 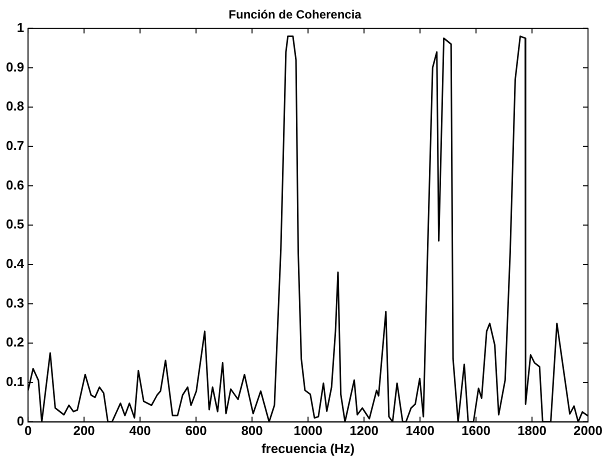 What do you see at coordinates (308, 430) in the screenshot?
I see `x-tick-label: 1000` at bounding box center [308, 430].